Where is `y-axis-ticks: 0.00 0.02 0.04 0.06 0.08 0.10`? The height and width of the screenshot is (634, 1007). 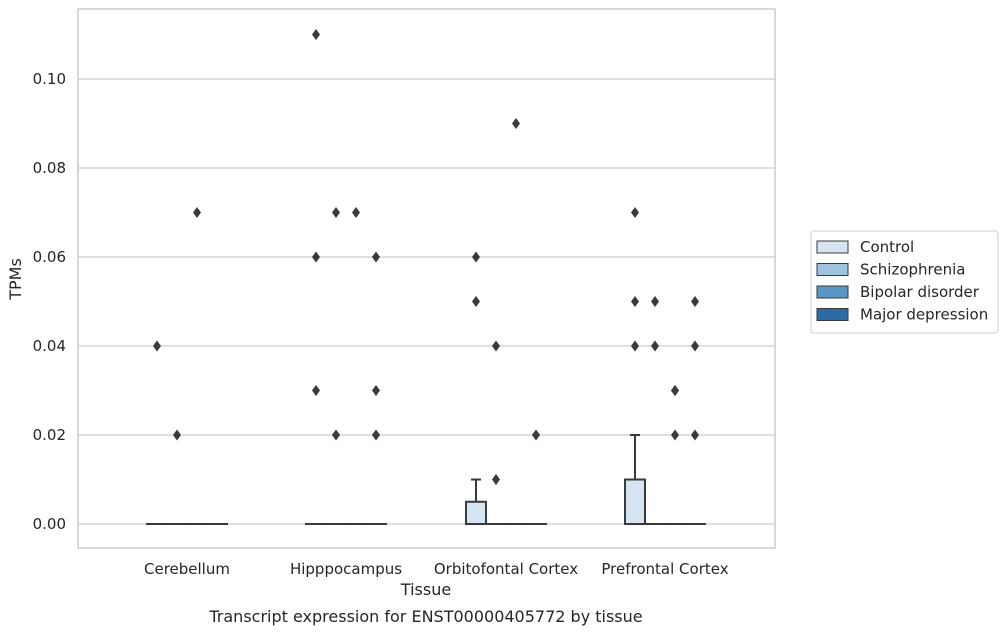 y-axis-ticks: 0.00 0.02 0.04 0.06 0.08 0.10 is located at coordinates (49, 301).